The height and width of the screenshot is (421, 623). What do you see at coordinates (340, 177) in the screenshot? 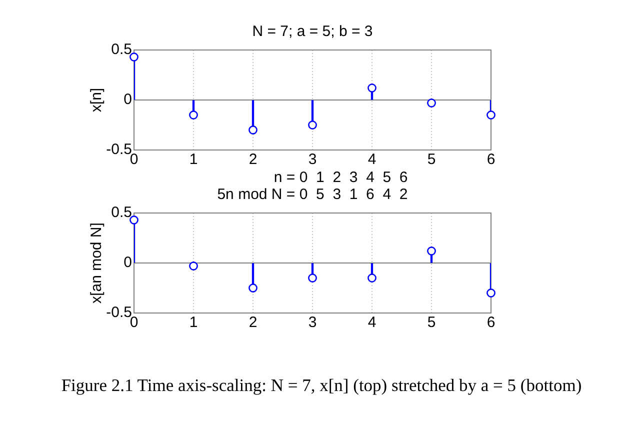
I see `chart-title: n = 0 1 2 3 4 5 6` at bounding box center [340, 177].